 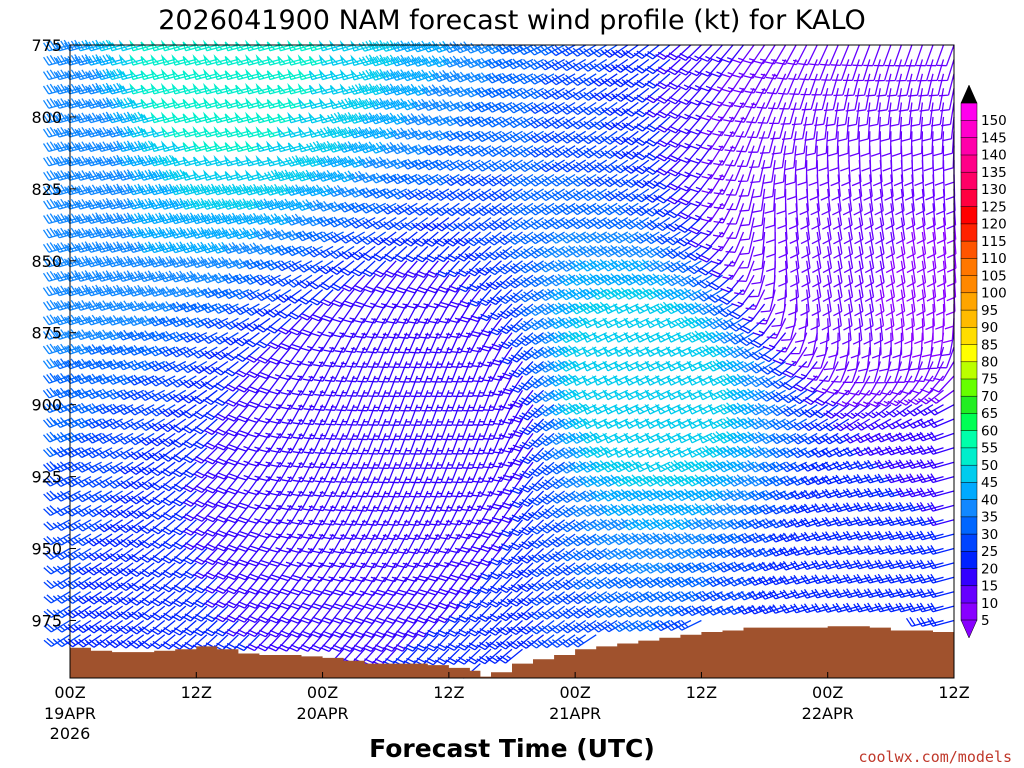 What do you see at coordinates (989, 483) in the screenshot?
I see `colorbar-label: 45` at bounding box center [989, 483].